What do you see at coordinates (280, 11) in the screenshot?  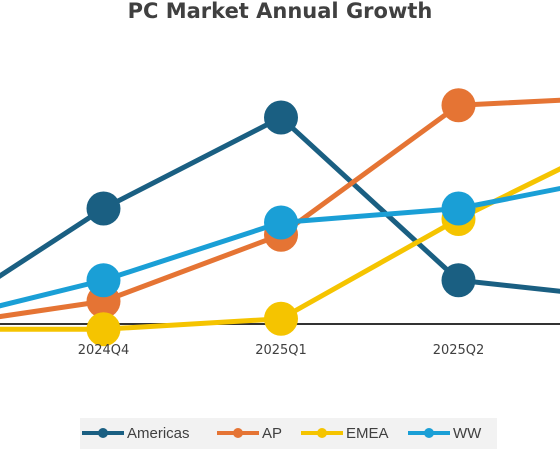 I see `chart-title: PC Market Annual Growth` at bounding box center [280, 11].